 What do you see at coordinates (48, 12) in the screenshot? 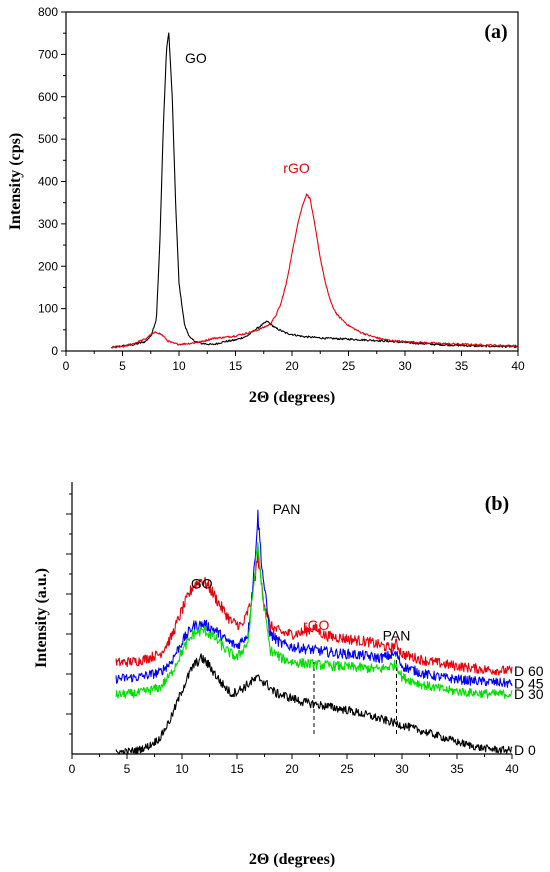
I see `y-tick-label: 800` at bounding box center [48, 12].